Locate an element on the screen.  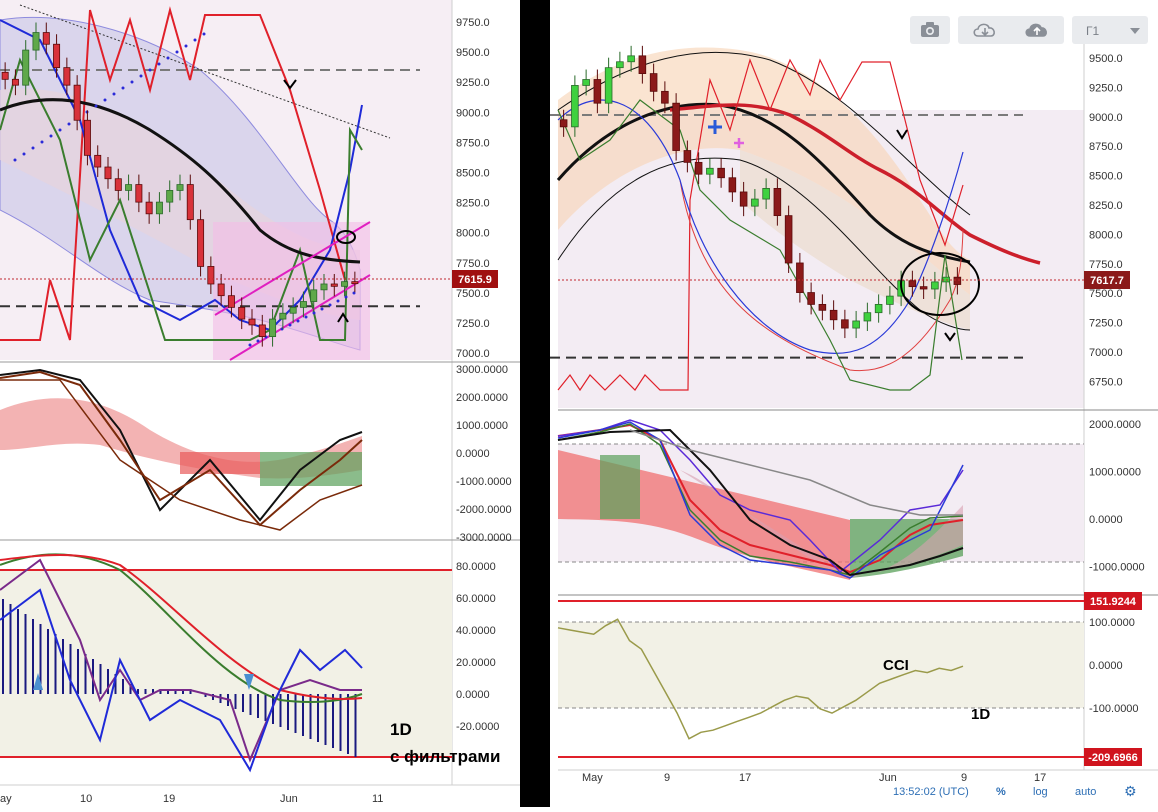
right-price-badge is located at coordinates (1107, 280).